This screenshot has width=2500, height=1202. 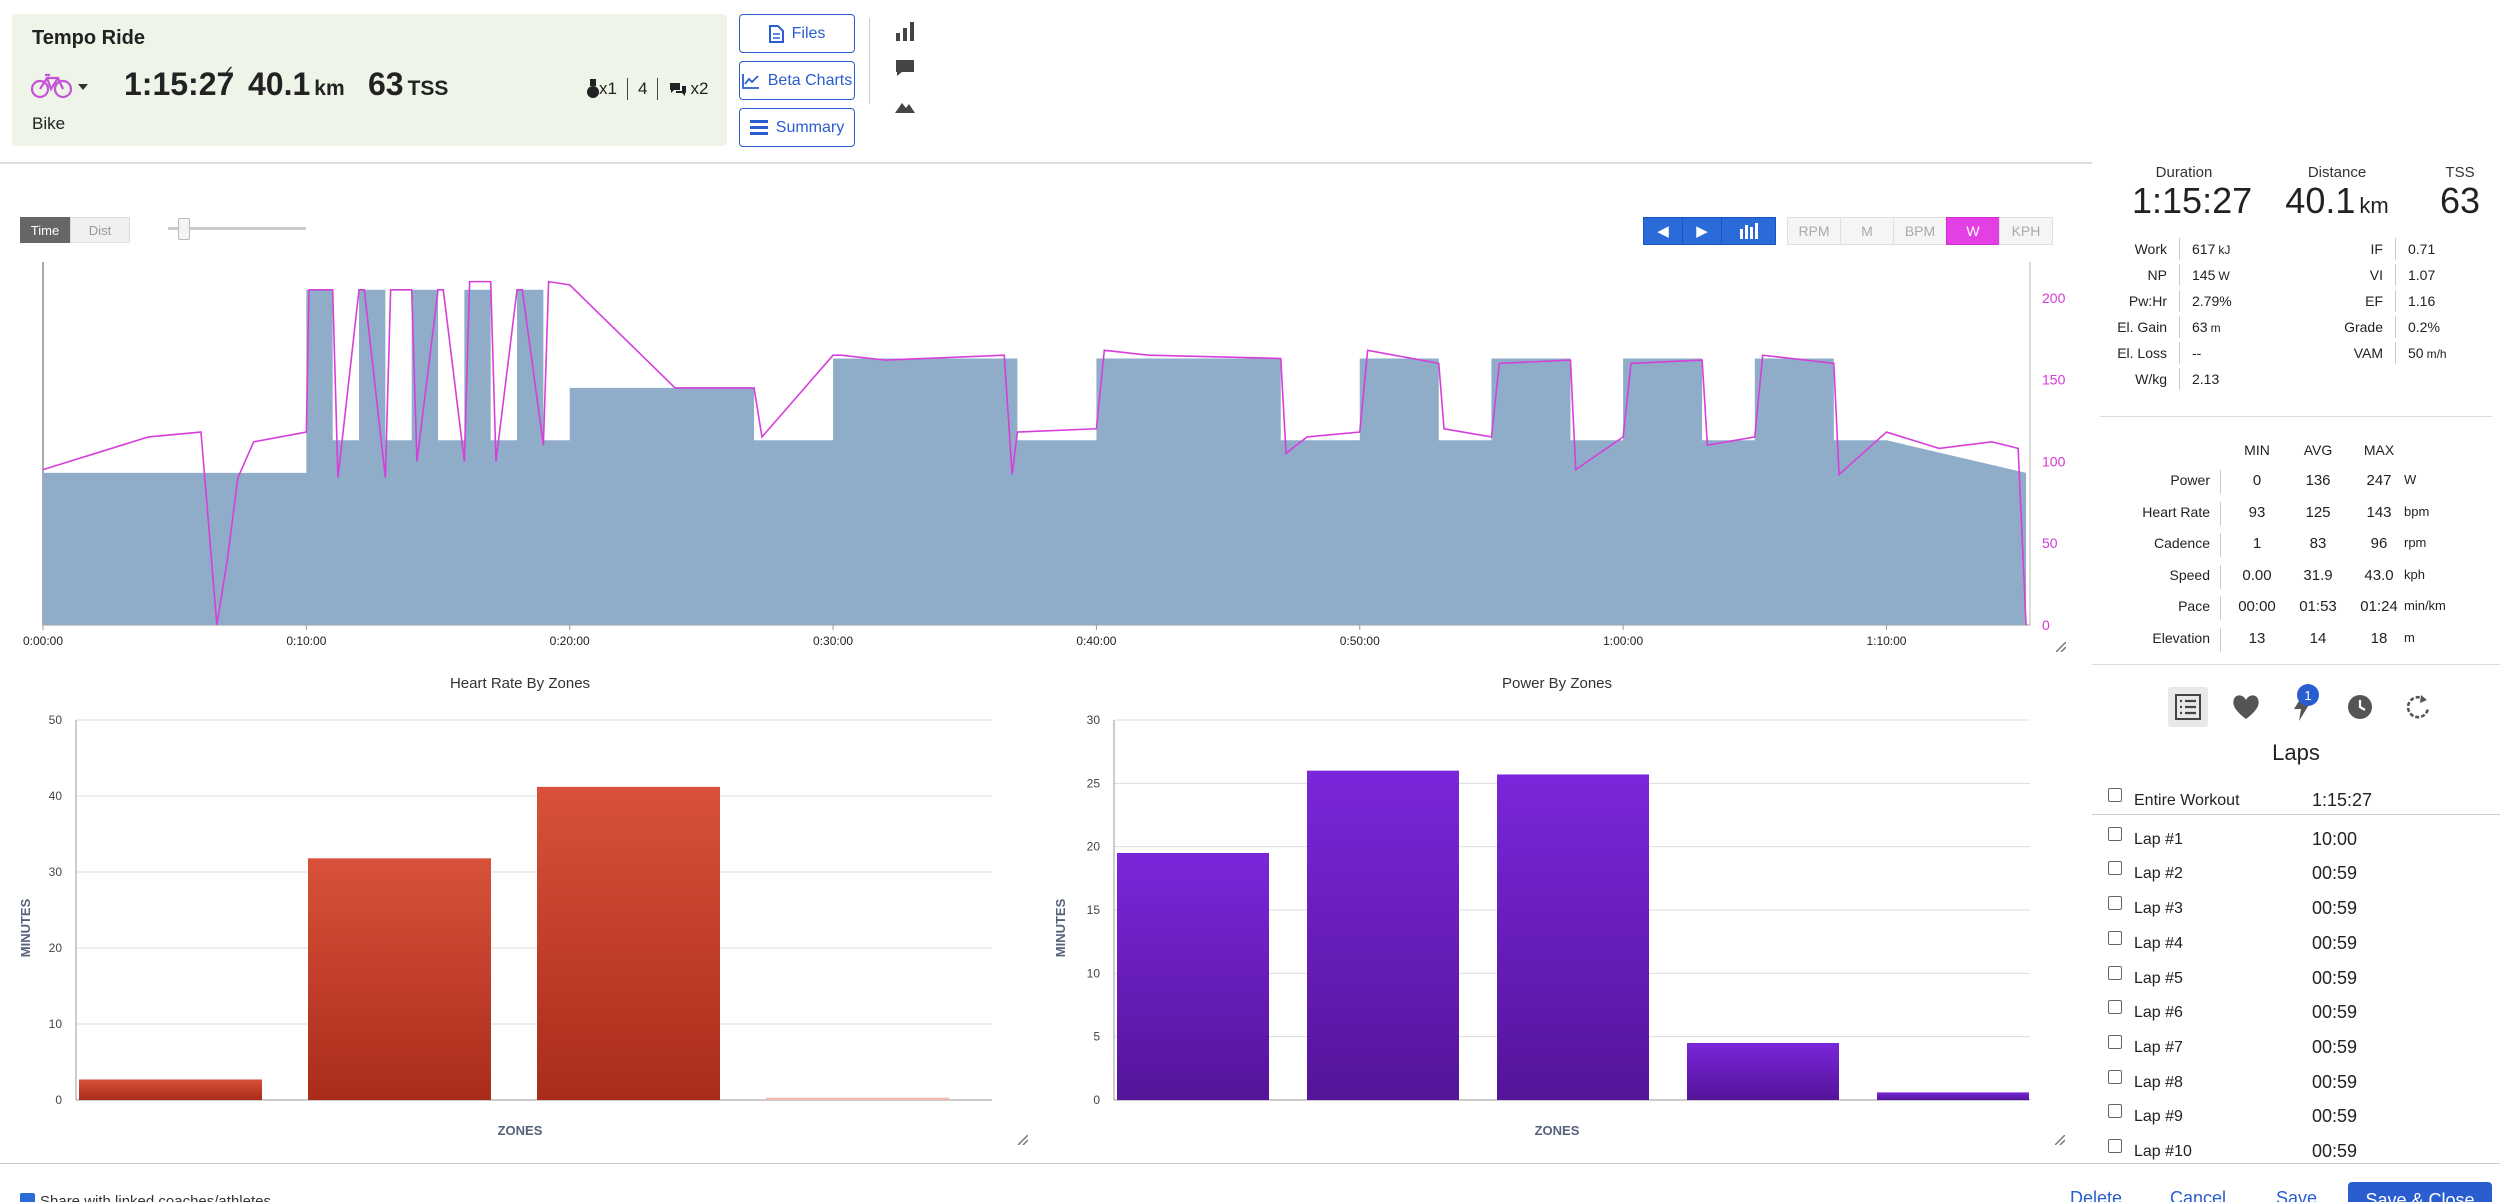 I want to click on metric-row: VAM 50 m/h, so click(x=2395, y=353).